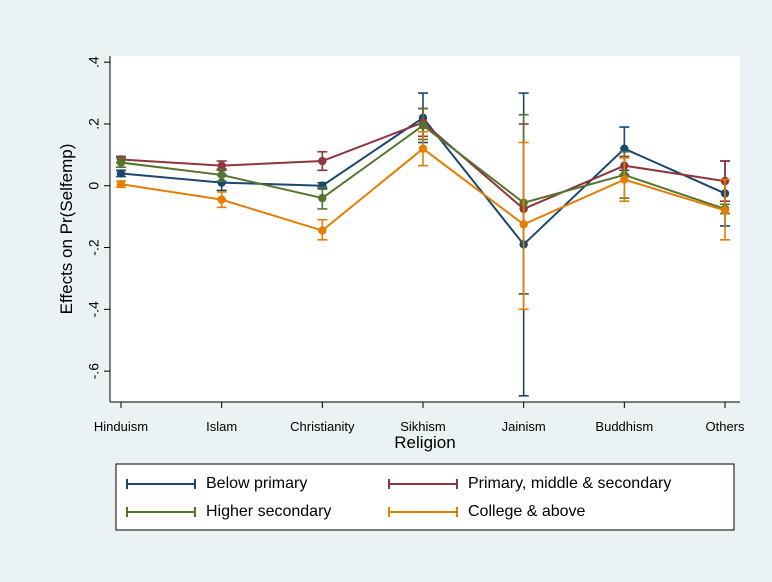  What do you see at coordinates (221, 426) in the screenshot?
I see `x-tick-label: Islam` at bounding box center [221, 426].